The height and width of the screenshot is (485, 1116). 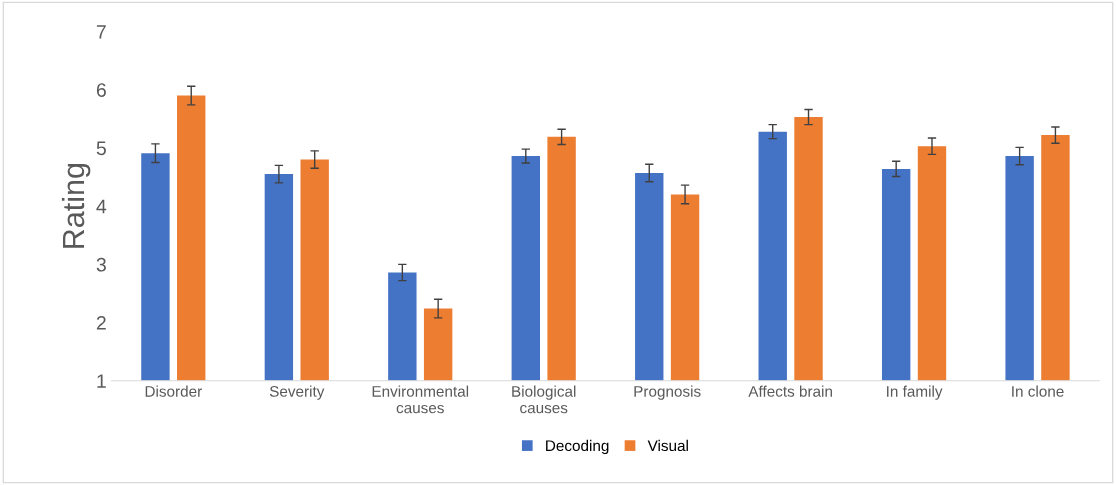 I want to click on y-tick-label: 3, so click(x=101, y=264).